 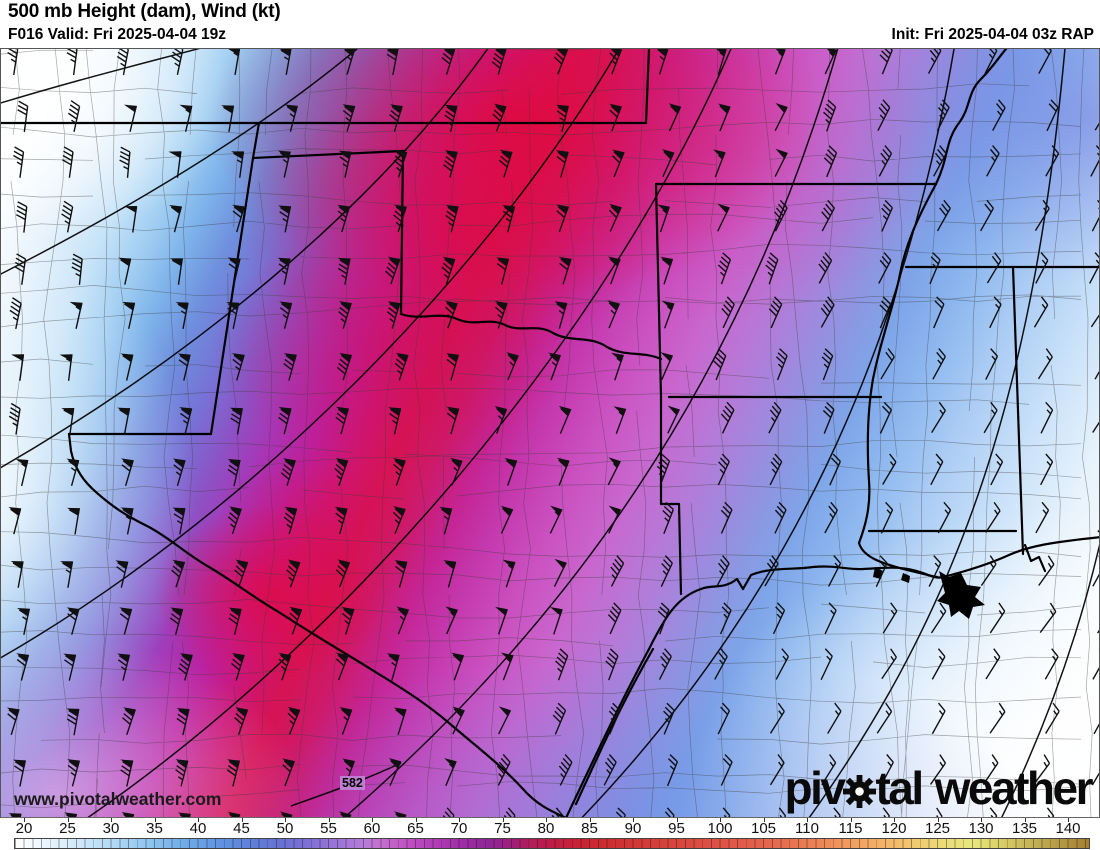 What do you see at coordinates (1068, 828) in the screenshot?
I see `colorbar-tick-label: 140` at bounding box center [1068, 828].